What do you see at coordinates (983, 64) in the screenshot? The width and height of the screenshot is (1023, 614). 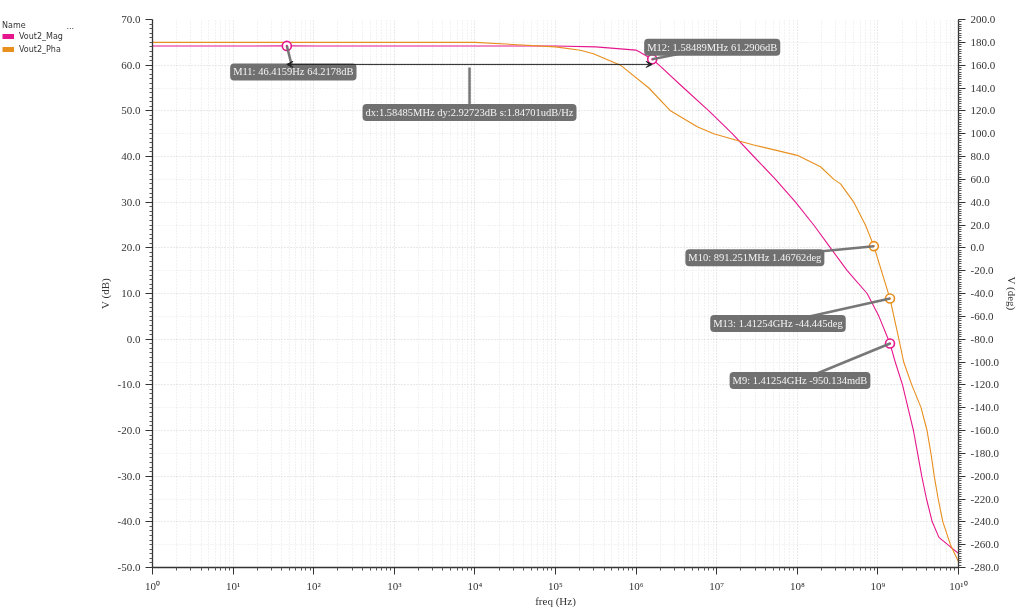 I see `y2-tick-label: 160.0` at bounding box center [983, 64].